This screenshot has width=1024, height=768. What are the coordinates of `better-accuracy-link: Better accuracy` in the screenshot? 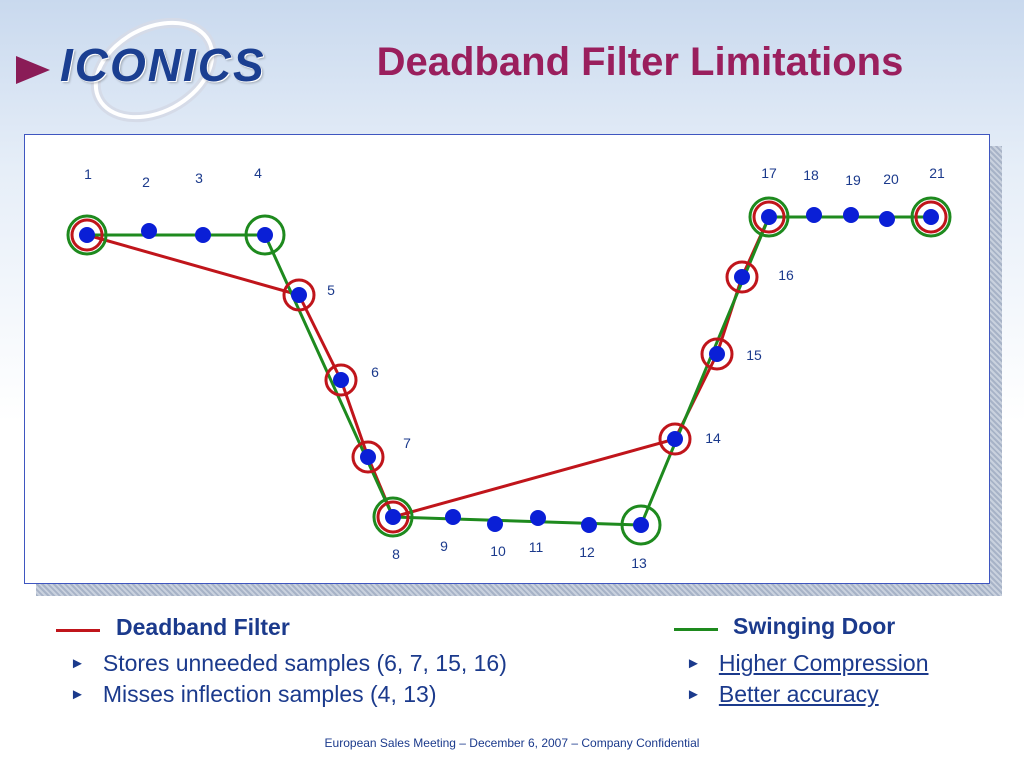 It's located at (798, 694).